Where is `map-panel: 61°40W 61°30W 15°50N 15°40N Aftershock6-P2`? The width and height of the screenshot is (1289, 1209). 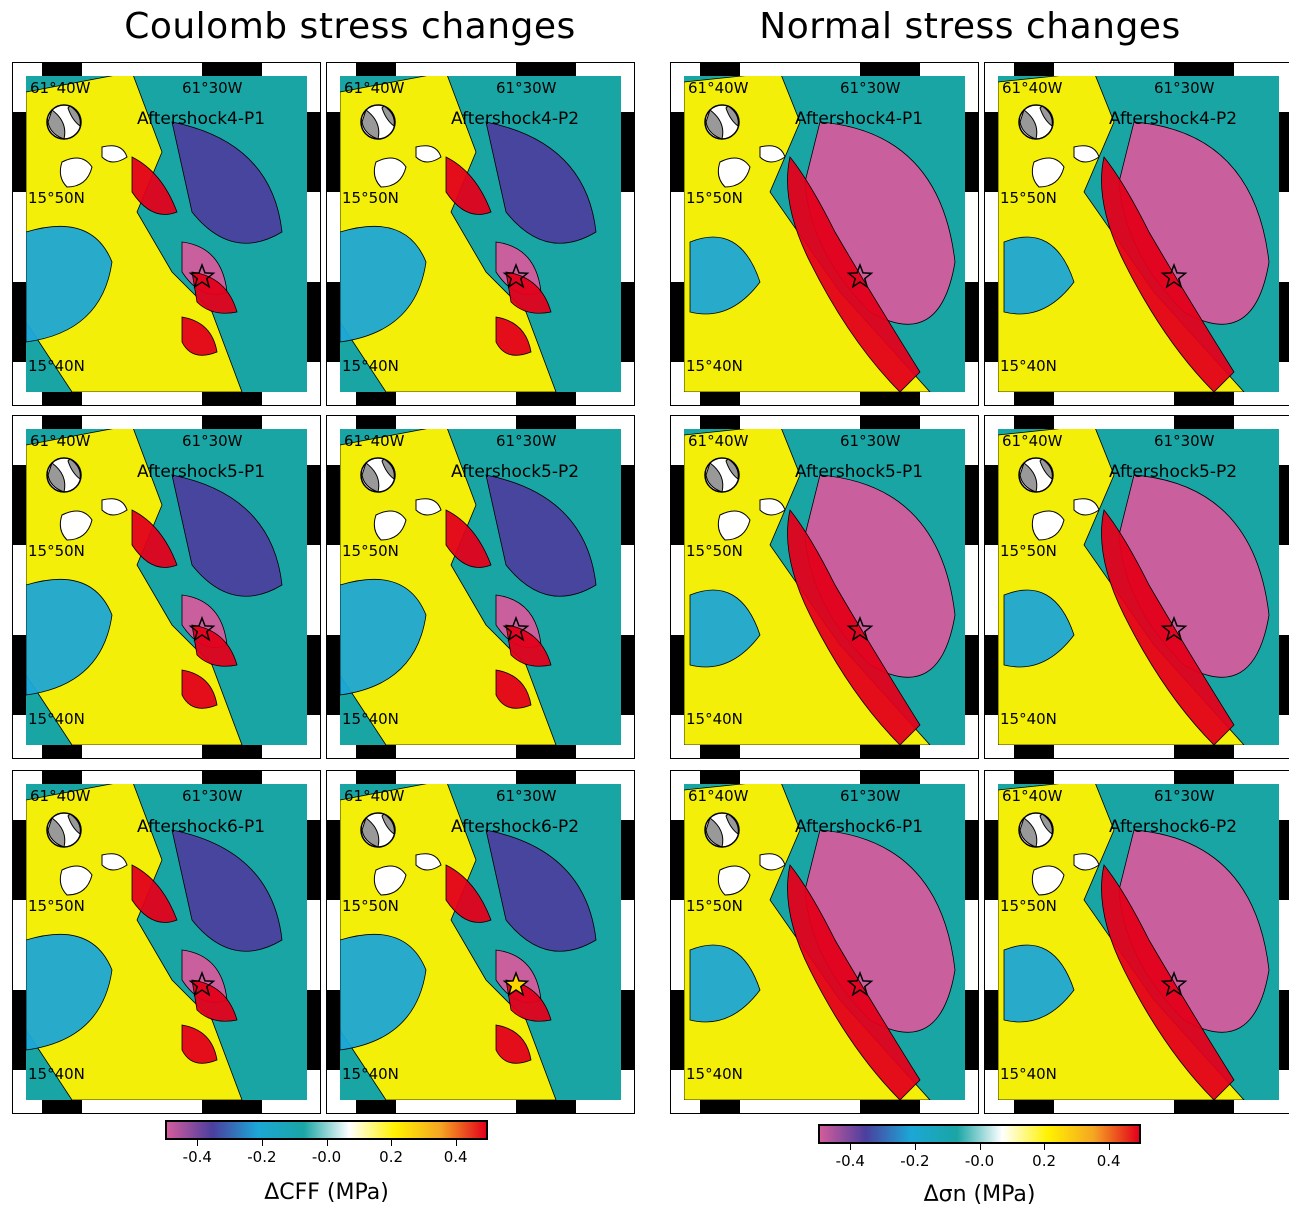 map-panel: 61°40W 61°30W 15°50N 15°40N Aftershock6-P2 is located at coordinates (480, 942).